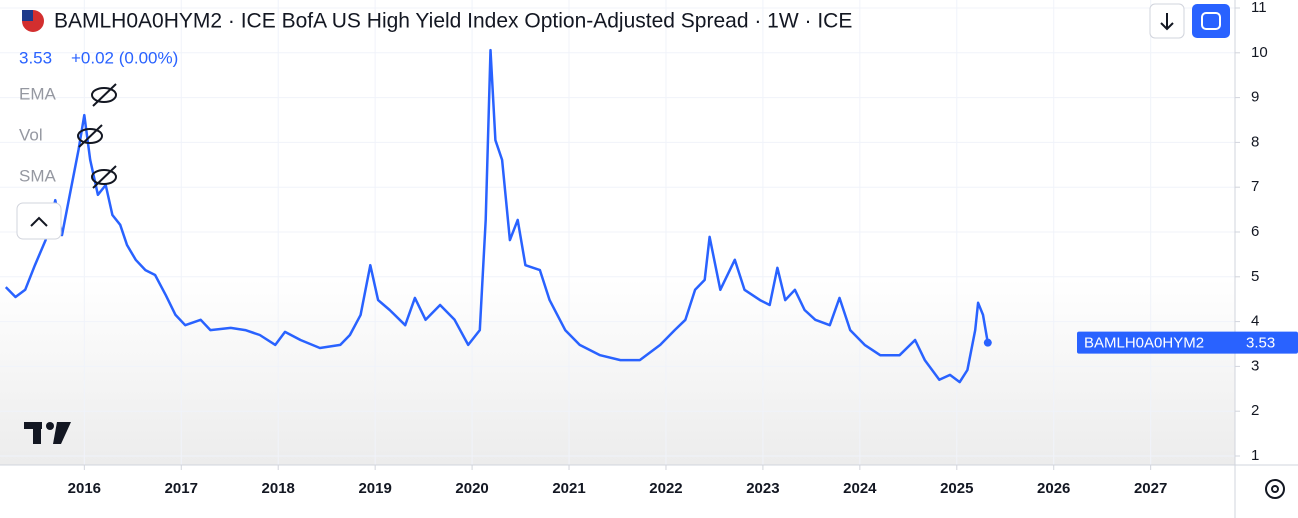 The width and height of the screenshot is (1298, 518). I want to click on fullscreen-icon, so click(1211, 21).